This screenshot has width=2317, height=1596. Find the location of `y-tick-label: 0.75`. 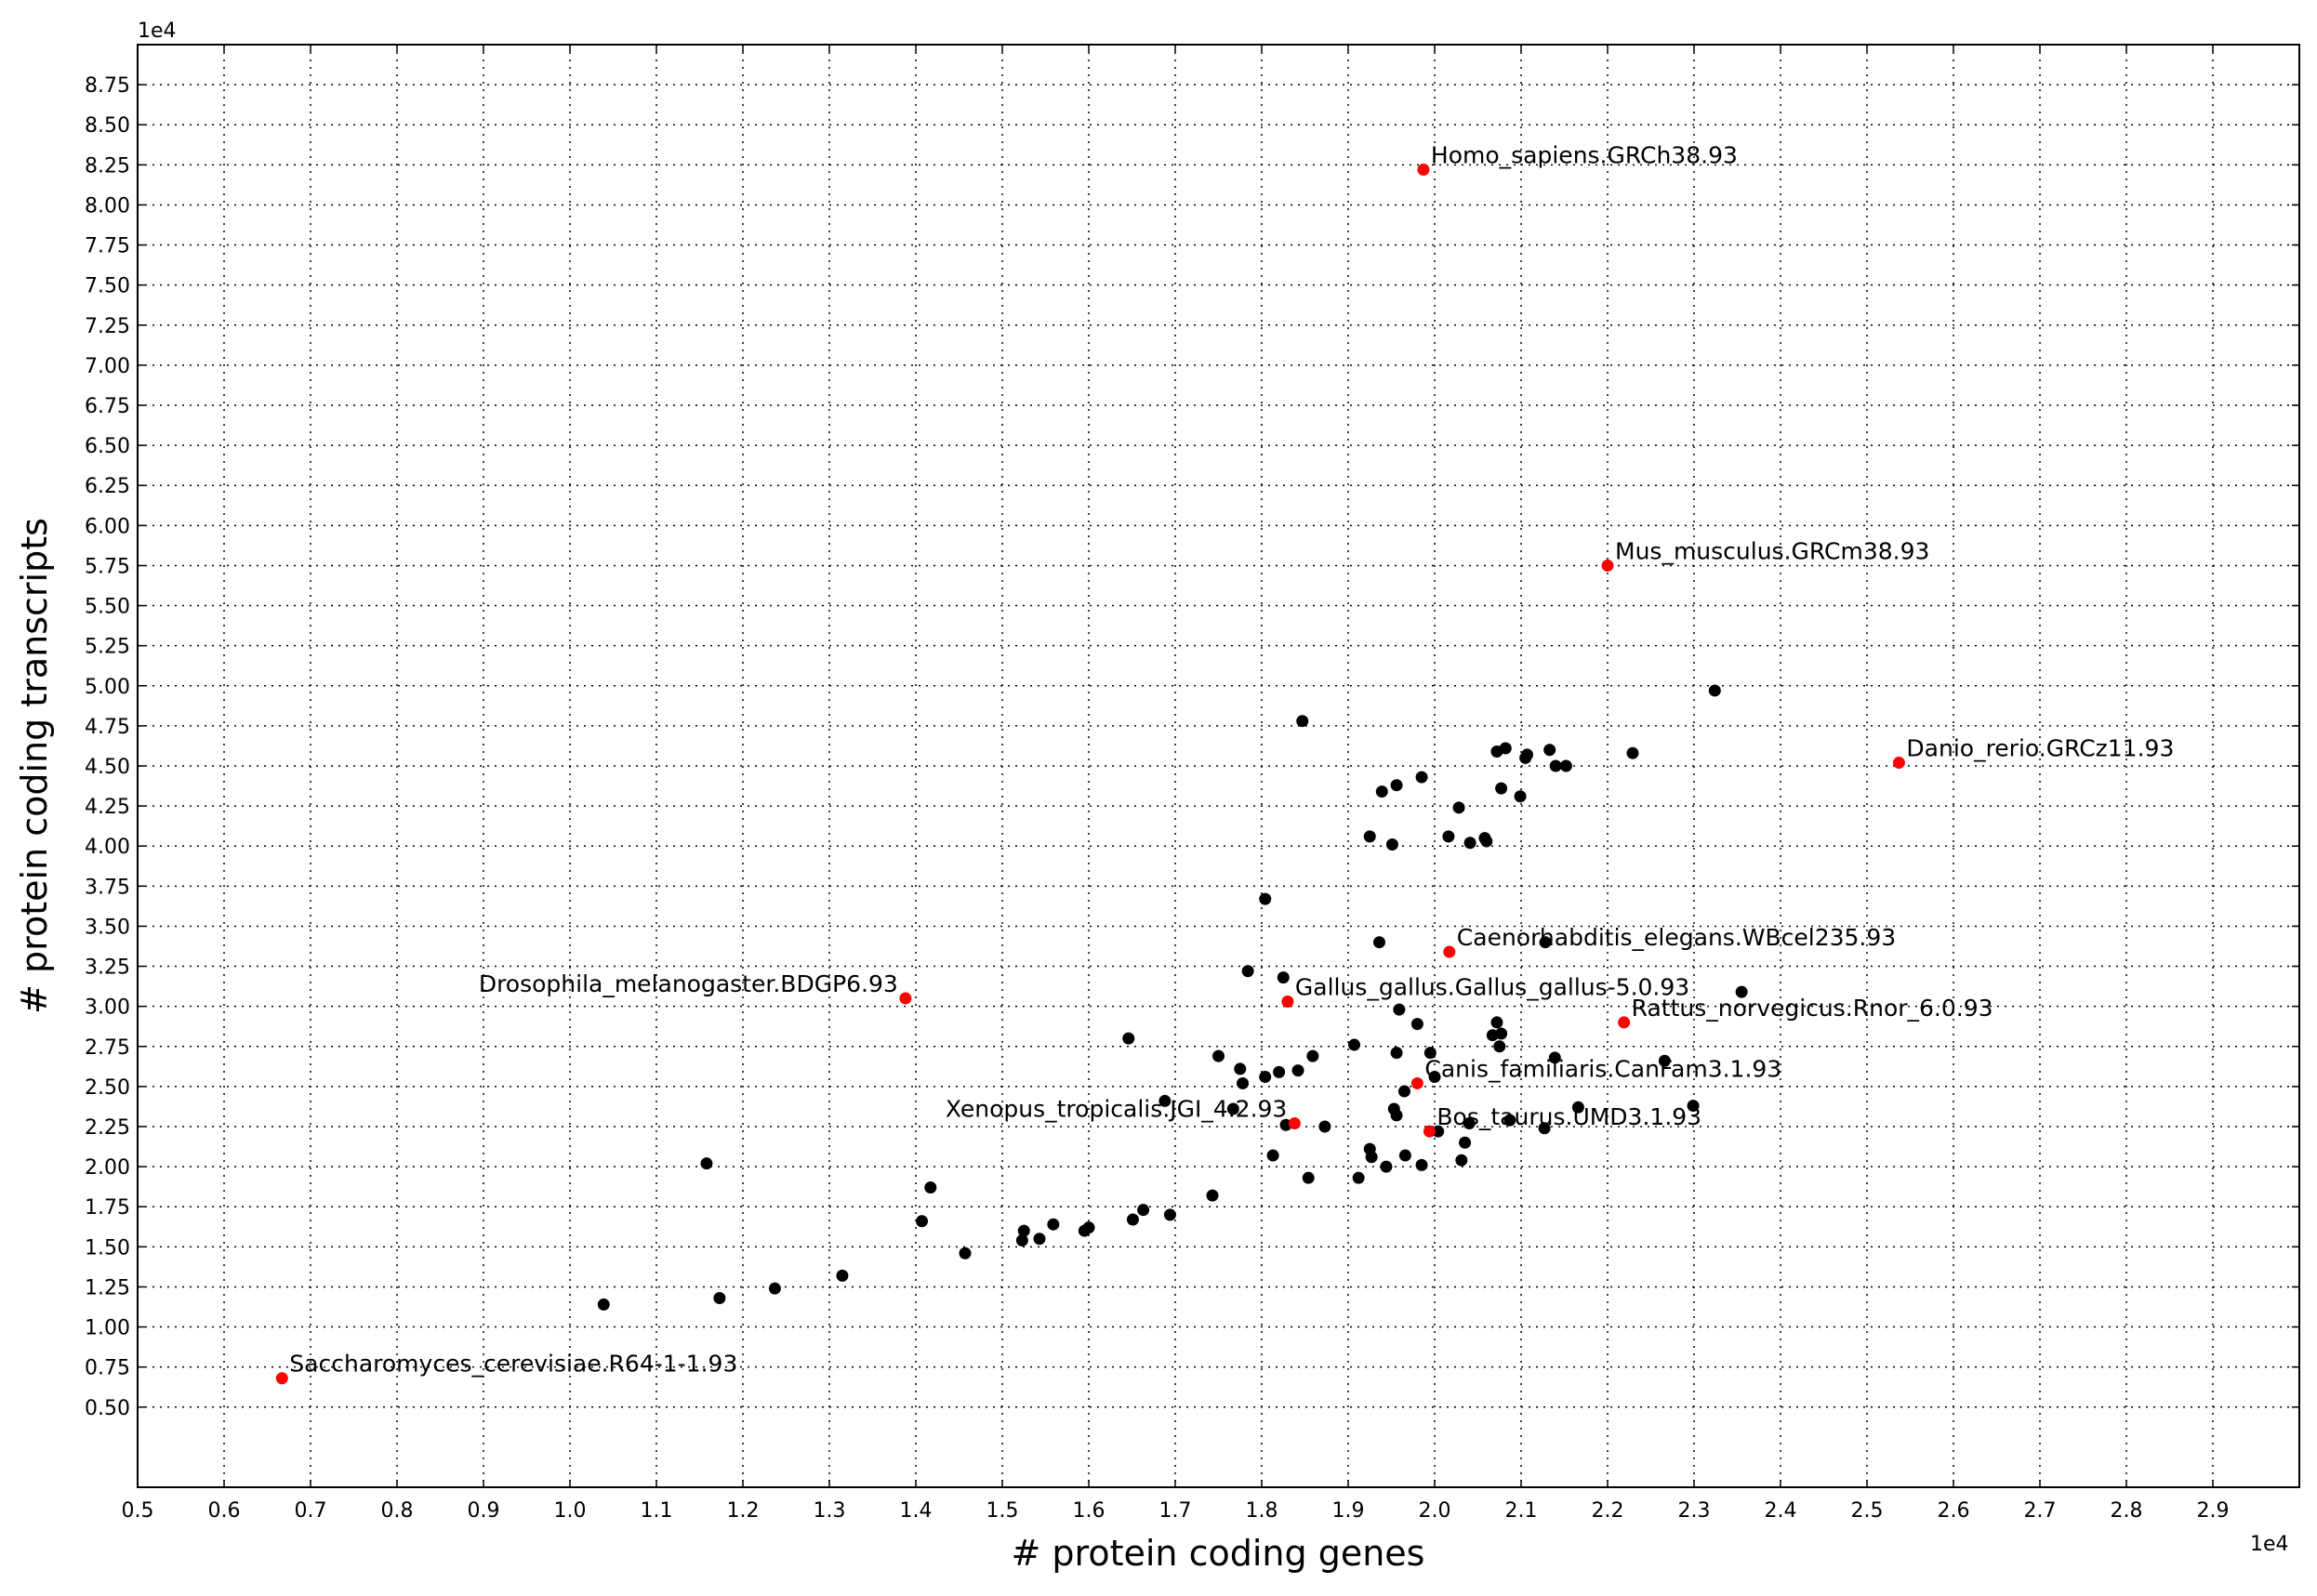

y-tick-label: 0.75 is located at coordinates (107, 1369).